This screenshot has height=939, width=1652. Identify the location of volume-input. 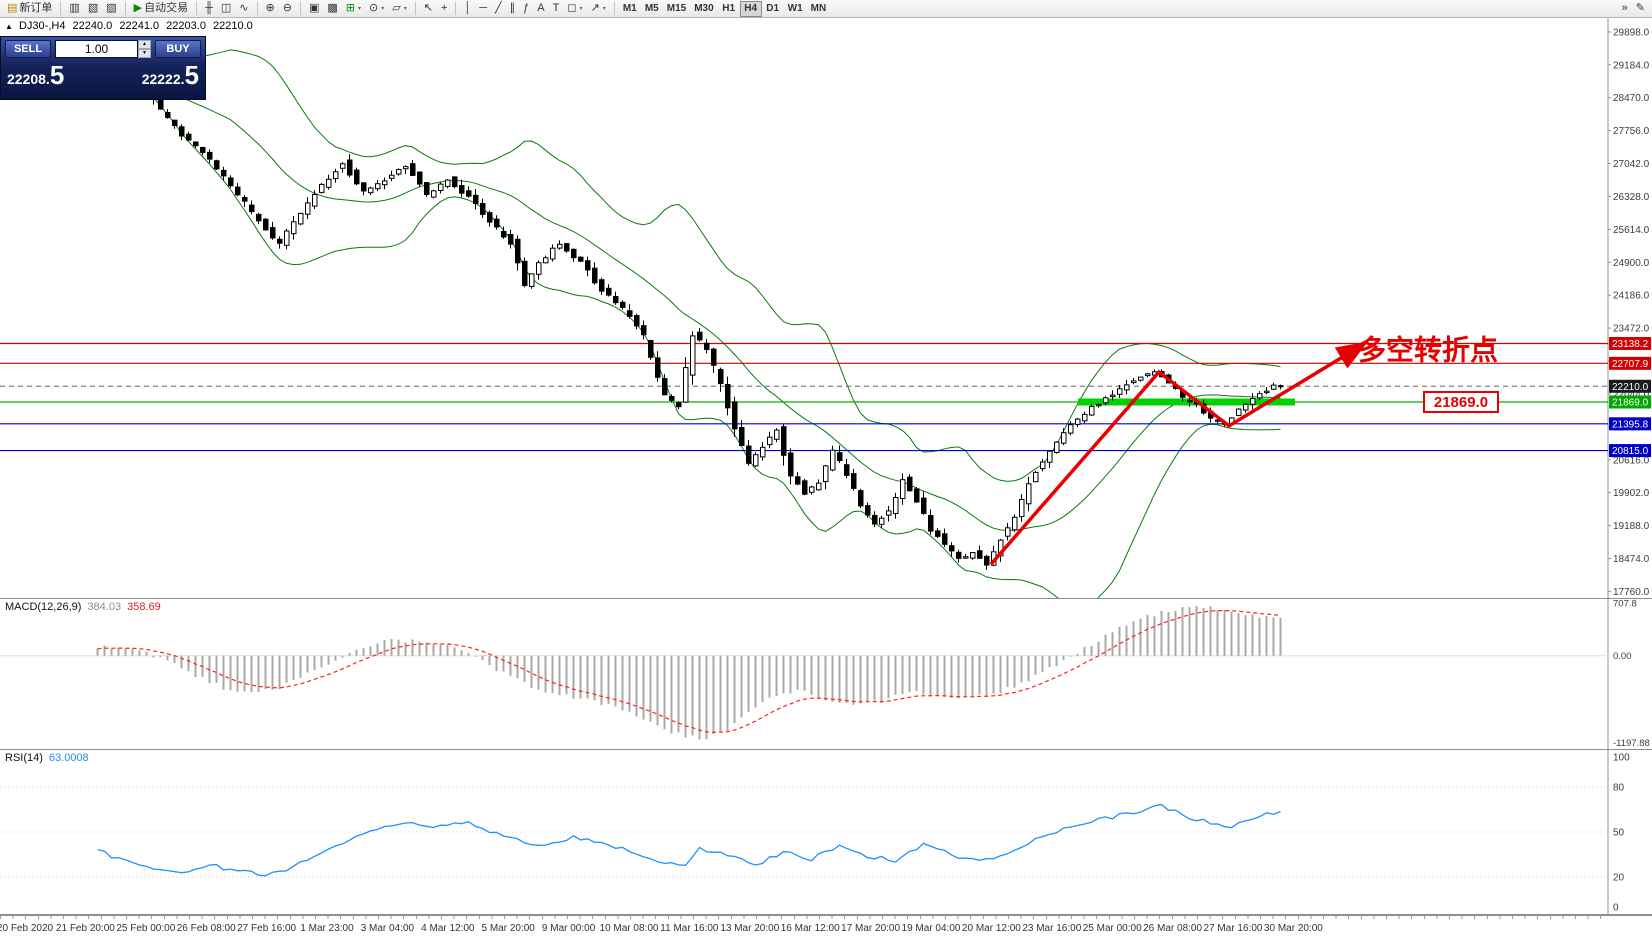
(96, 49).